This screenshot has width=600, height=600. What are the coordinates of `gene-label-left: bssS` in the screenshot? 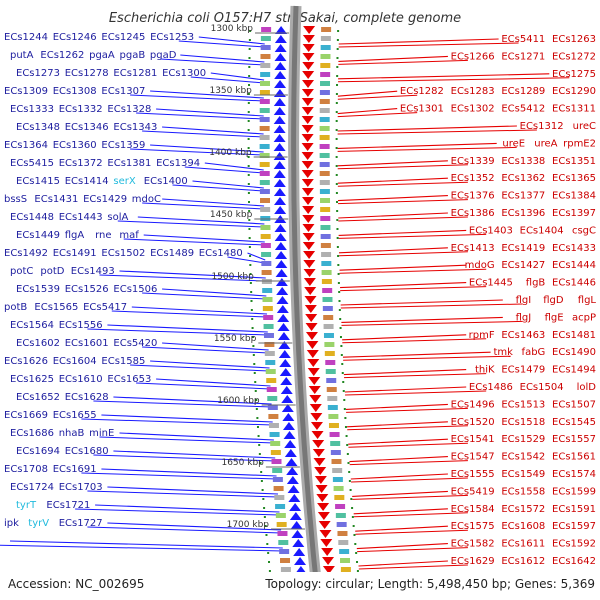 It's located at (15, 199).